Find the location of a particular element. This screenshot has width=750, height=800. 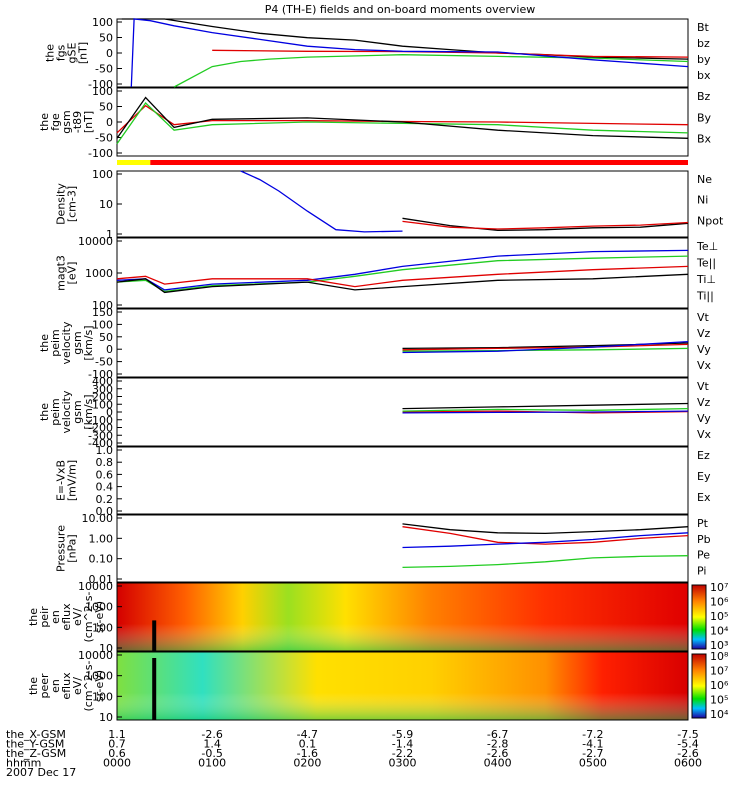

flag-segment is located at coordinates (419, 162).